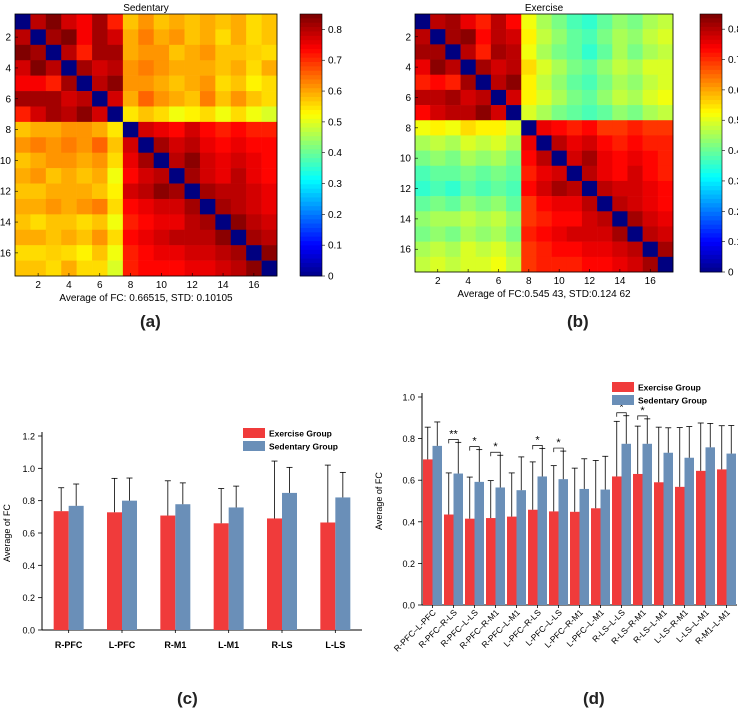 This screenshot has width=738, height=715. Describe the element at coordinates (228, 645) in the screenshot. I see `x-tick-label: L-M1` at that location.